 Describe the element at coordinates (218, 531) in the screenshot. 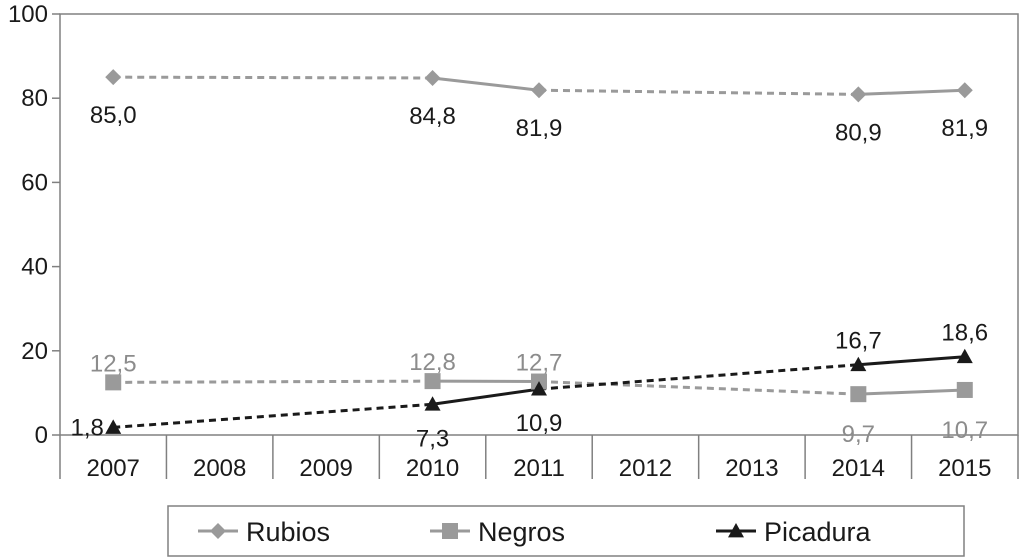

I see `legend-marker-rubios` at that location.